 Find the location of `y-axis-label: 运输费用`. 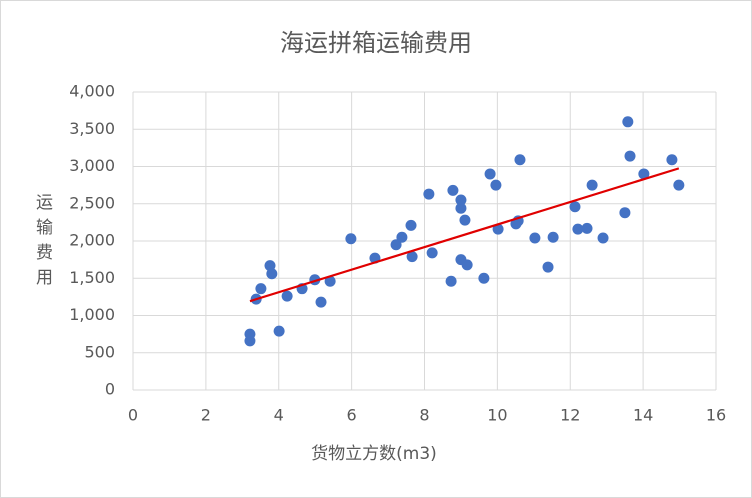

y-axis-label: 运输费用 is located at coordinates (42, 243).